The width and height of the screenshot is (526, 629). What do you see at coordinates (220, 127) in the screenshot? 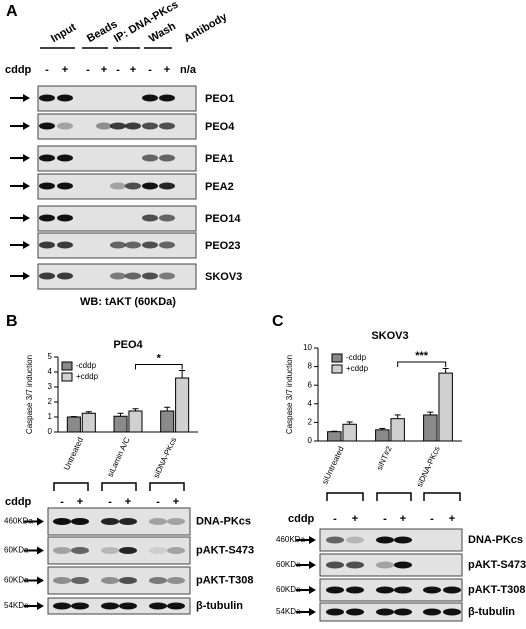
I see `blot-label: PEO4` at bounding box center [220, 127].